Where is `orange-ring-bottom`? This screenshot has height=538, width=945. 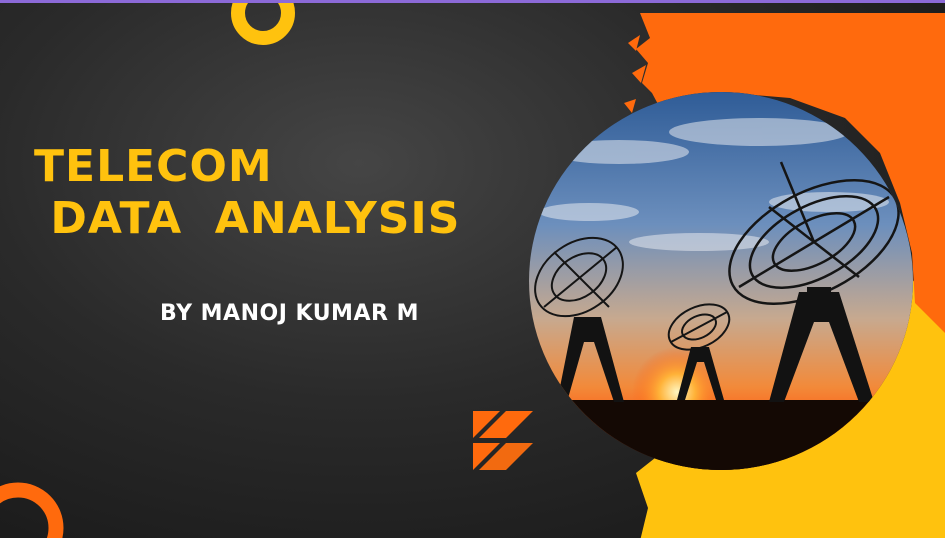
orange-ring-bottom is located at coordinates (32, 510).